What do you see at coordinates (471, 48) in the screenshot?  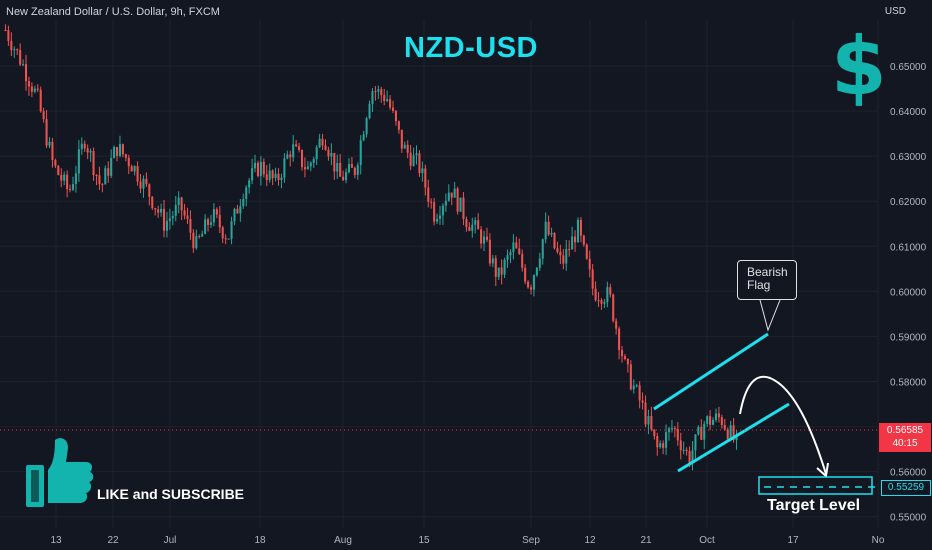 I see `chart-title: NZD-USD` at bounding box center [471, 48].